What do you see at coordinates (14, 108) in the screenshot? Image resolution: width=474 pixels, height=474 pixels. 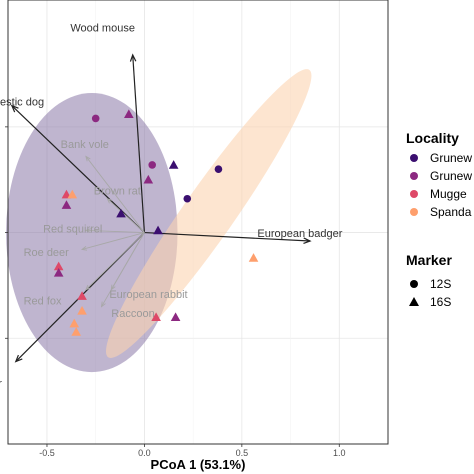 I see `arrowhead-domestic-dog` at bounding box center [14, 108].